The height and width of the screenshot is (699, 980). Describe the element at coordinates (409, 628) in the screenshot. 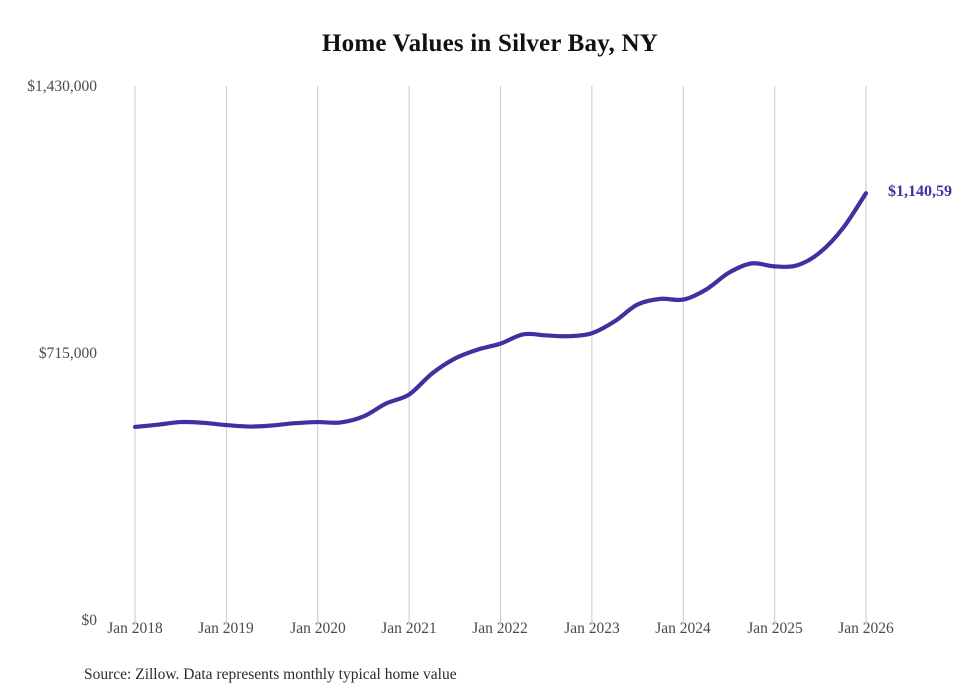

I see `x-axis-tick-label-3: Jan 2021` at that location.